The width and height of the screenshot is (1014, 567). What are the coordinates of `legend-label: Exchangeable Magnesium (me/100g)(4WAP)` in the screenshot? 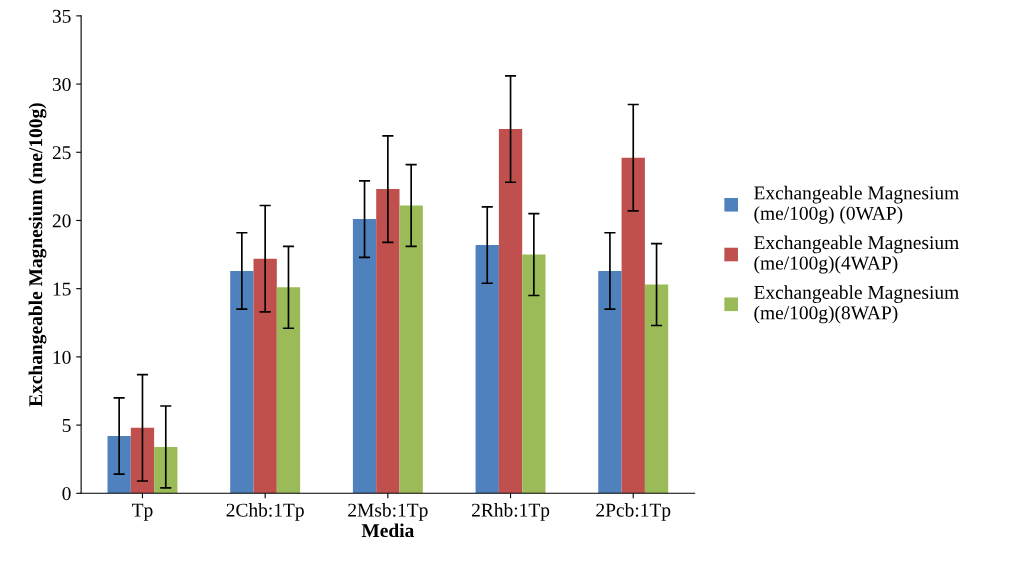 It's located at (856, 254).